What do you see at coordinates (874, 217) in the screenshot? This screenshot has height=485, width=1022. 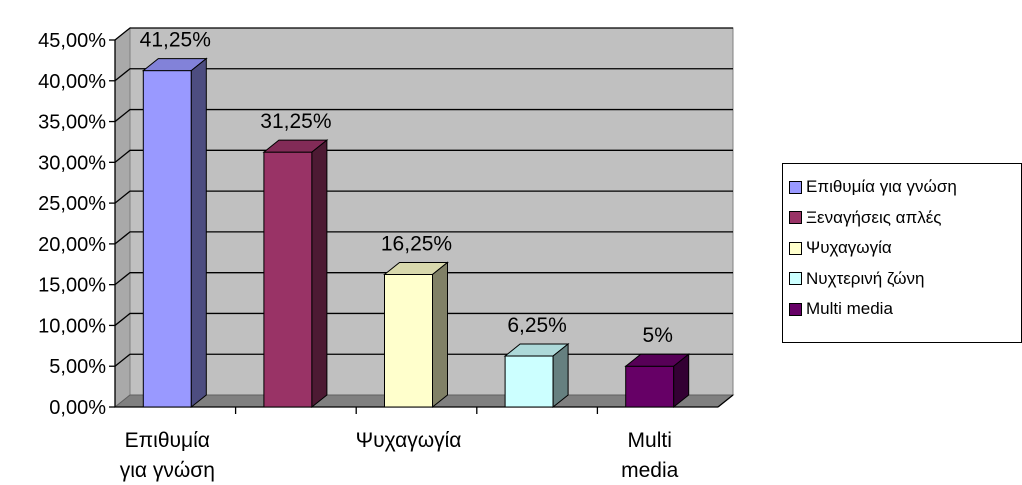 I see `legend-label: Ξεναγήσεις απλές` at bounding box center [874, 217].